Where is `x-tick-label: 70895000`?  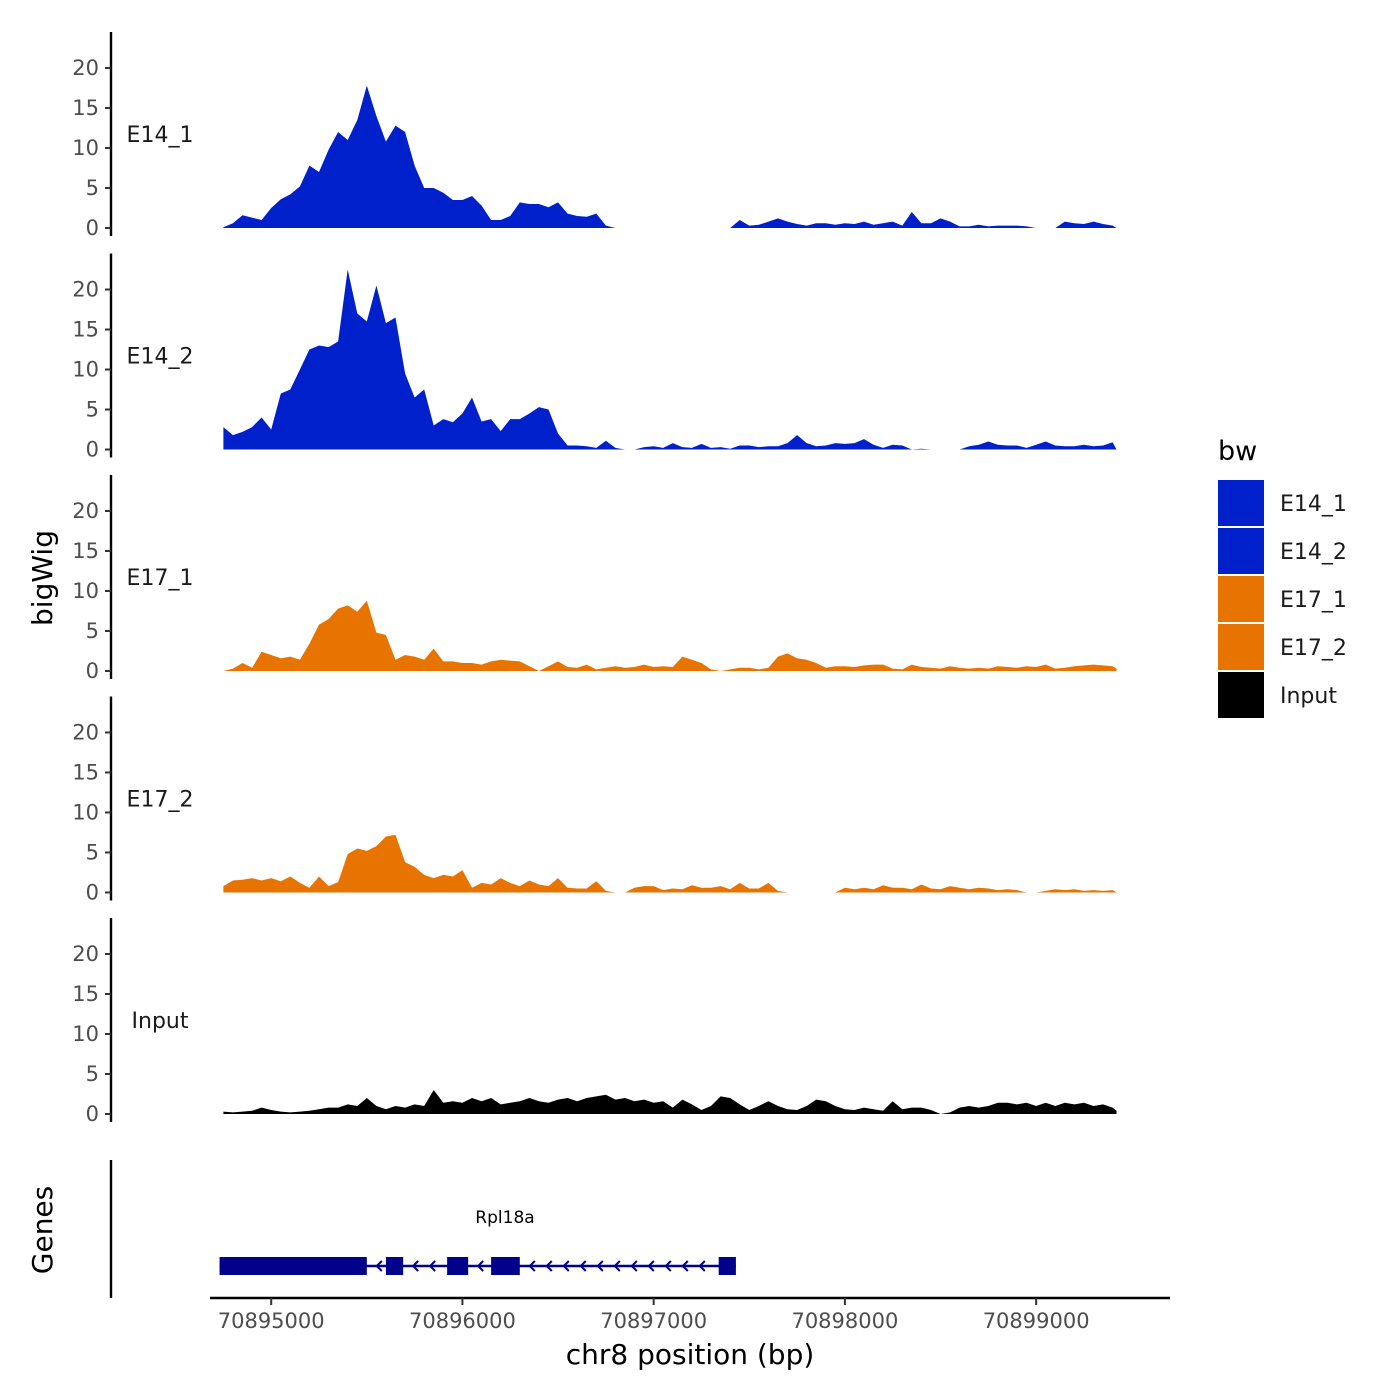 x-tick-label: 70895000 is located at coordinates (271, 1321).